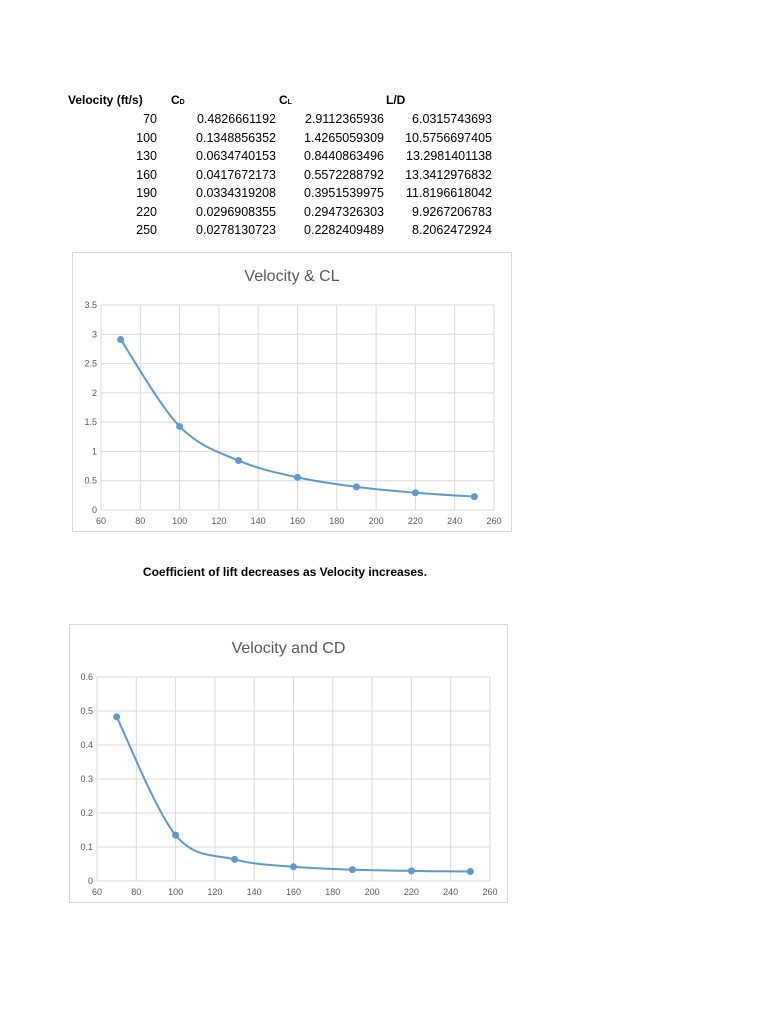 The width and height of the screenshot is (768, 1024). I want to click on table-cell-cd: 0.4826661192, so click(236, 119).